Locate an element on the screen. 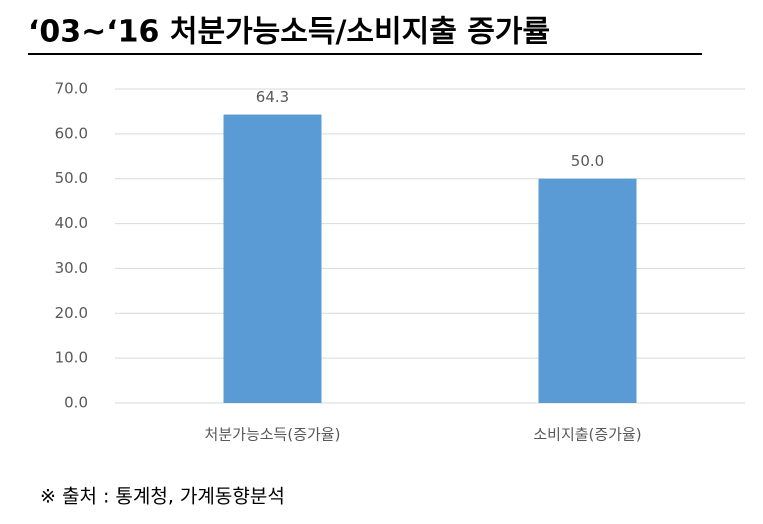 The image size is (763, 524). y-tick-label: 0.0 is located at coordinates (76, 403).